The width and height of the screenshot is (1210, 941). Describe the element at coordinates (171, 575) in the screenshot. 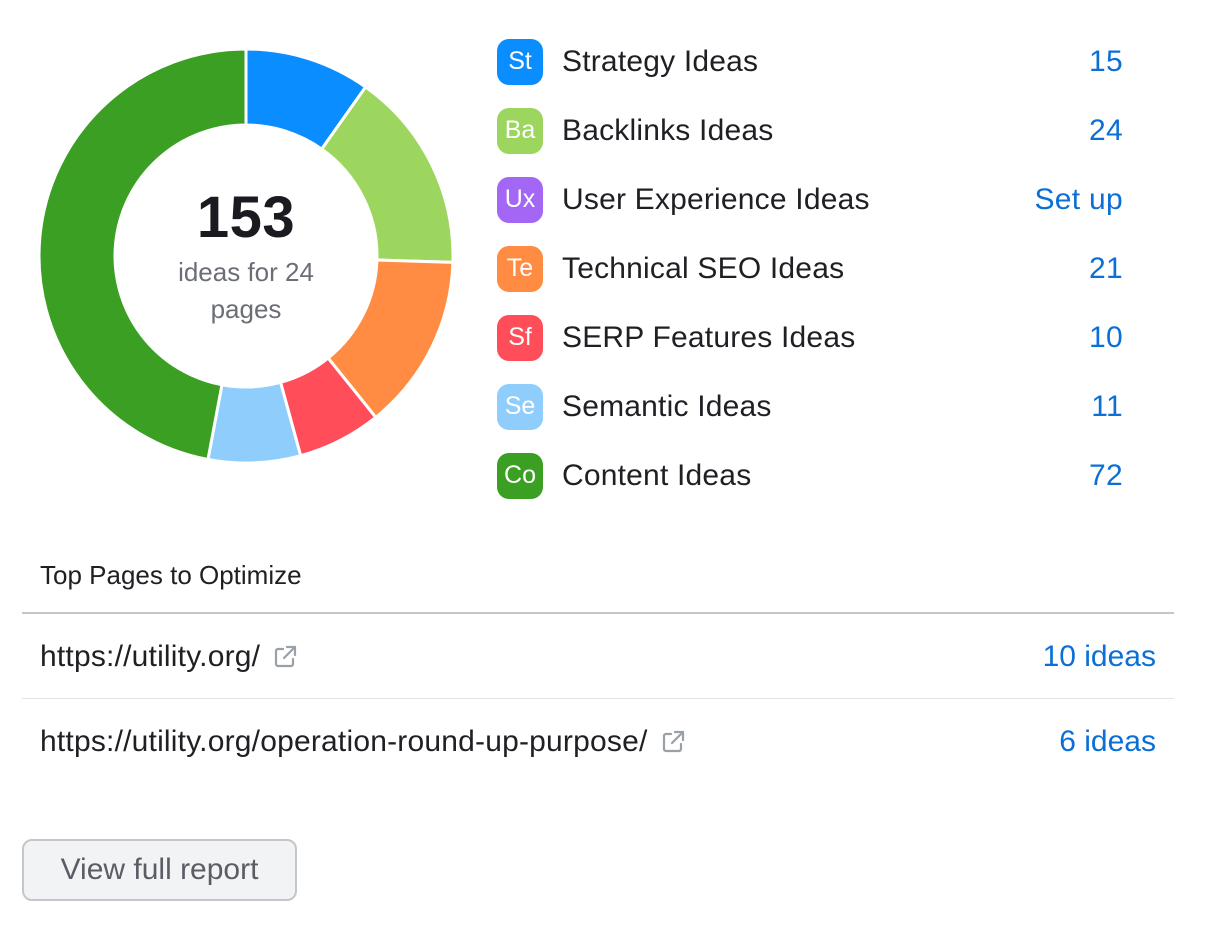

I see `top-pages-title: Top Pages to Optimize` at that location.